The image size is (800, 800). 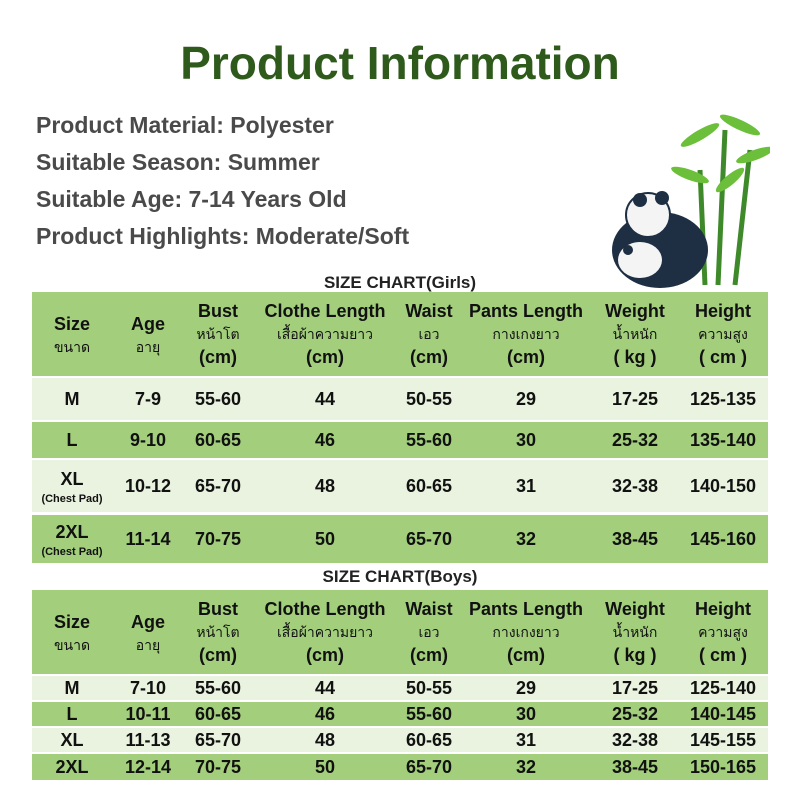 I want to click on table-row: L 9-10 60-65 46 55-60 30 25-32 135-140, so click(x=400, y=440).